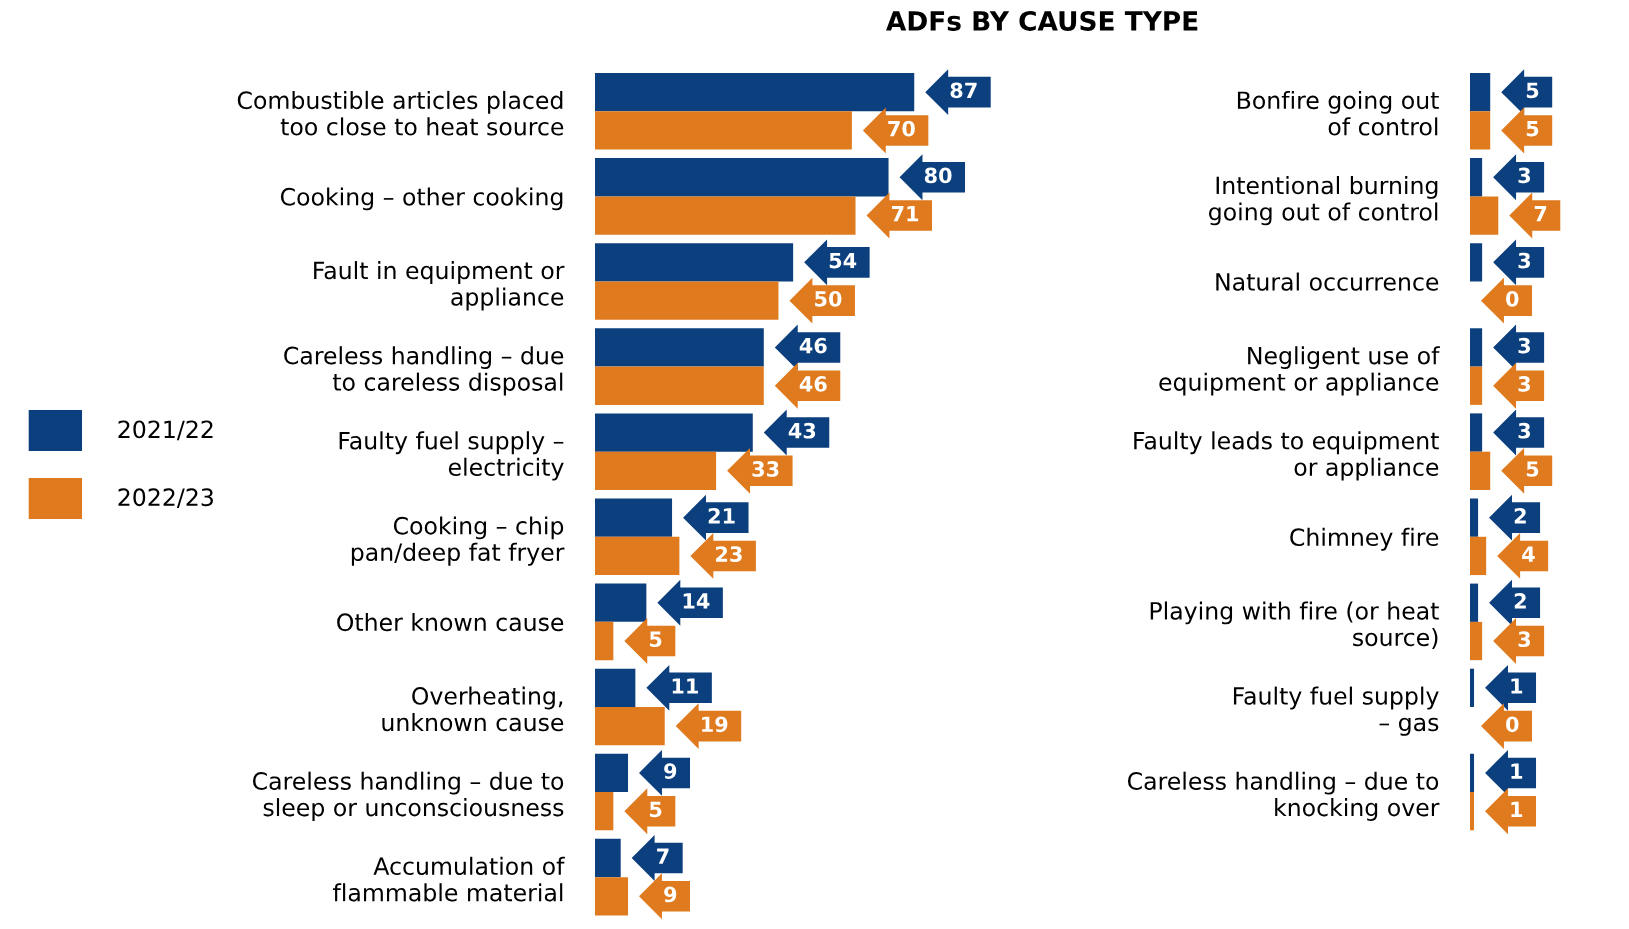 The height and width of the screenshot is (929, 1629). What do you see at coordinates (721, 515) in the screenshot?
I see `data-label: 21` at bounding box center [721, 515].